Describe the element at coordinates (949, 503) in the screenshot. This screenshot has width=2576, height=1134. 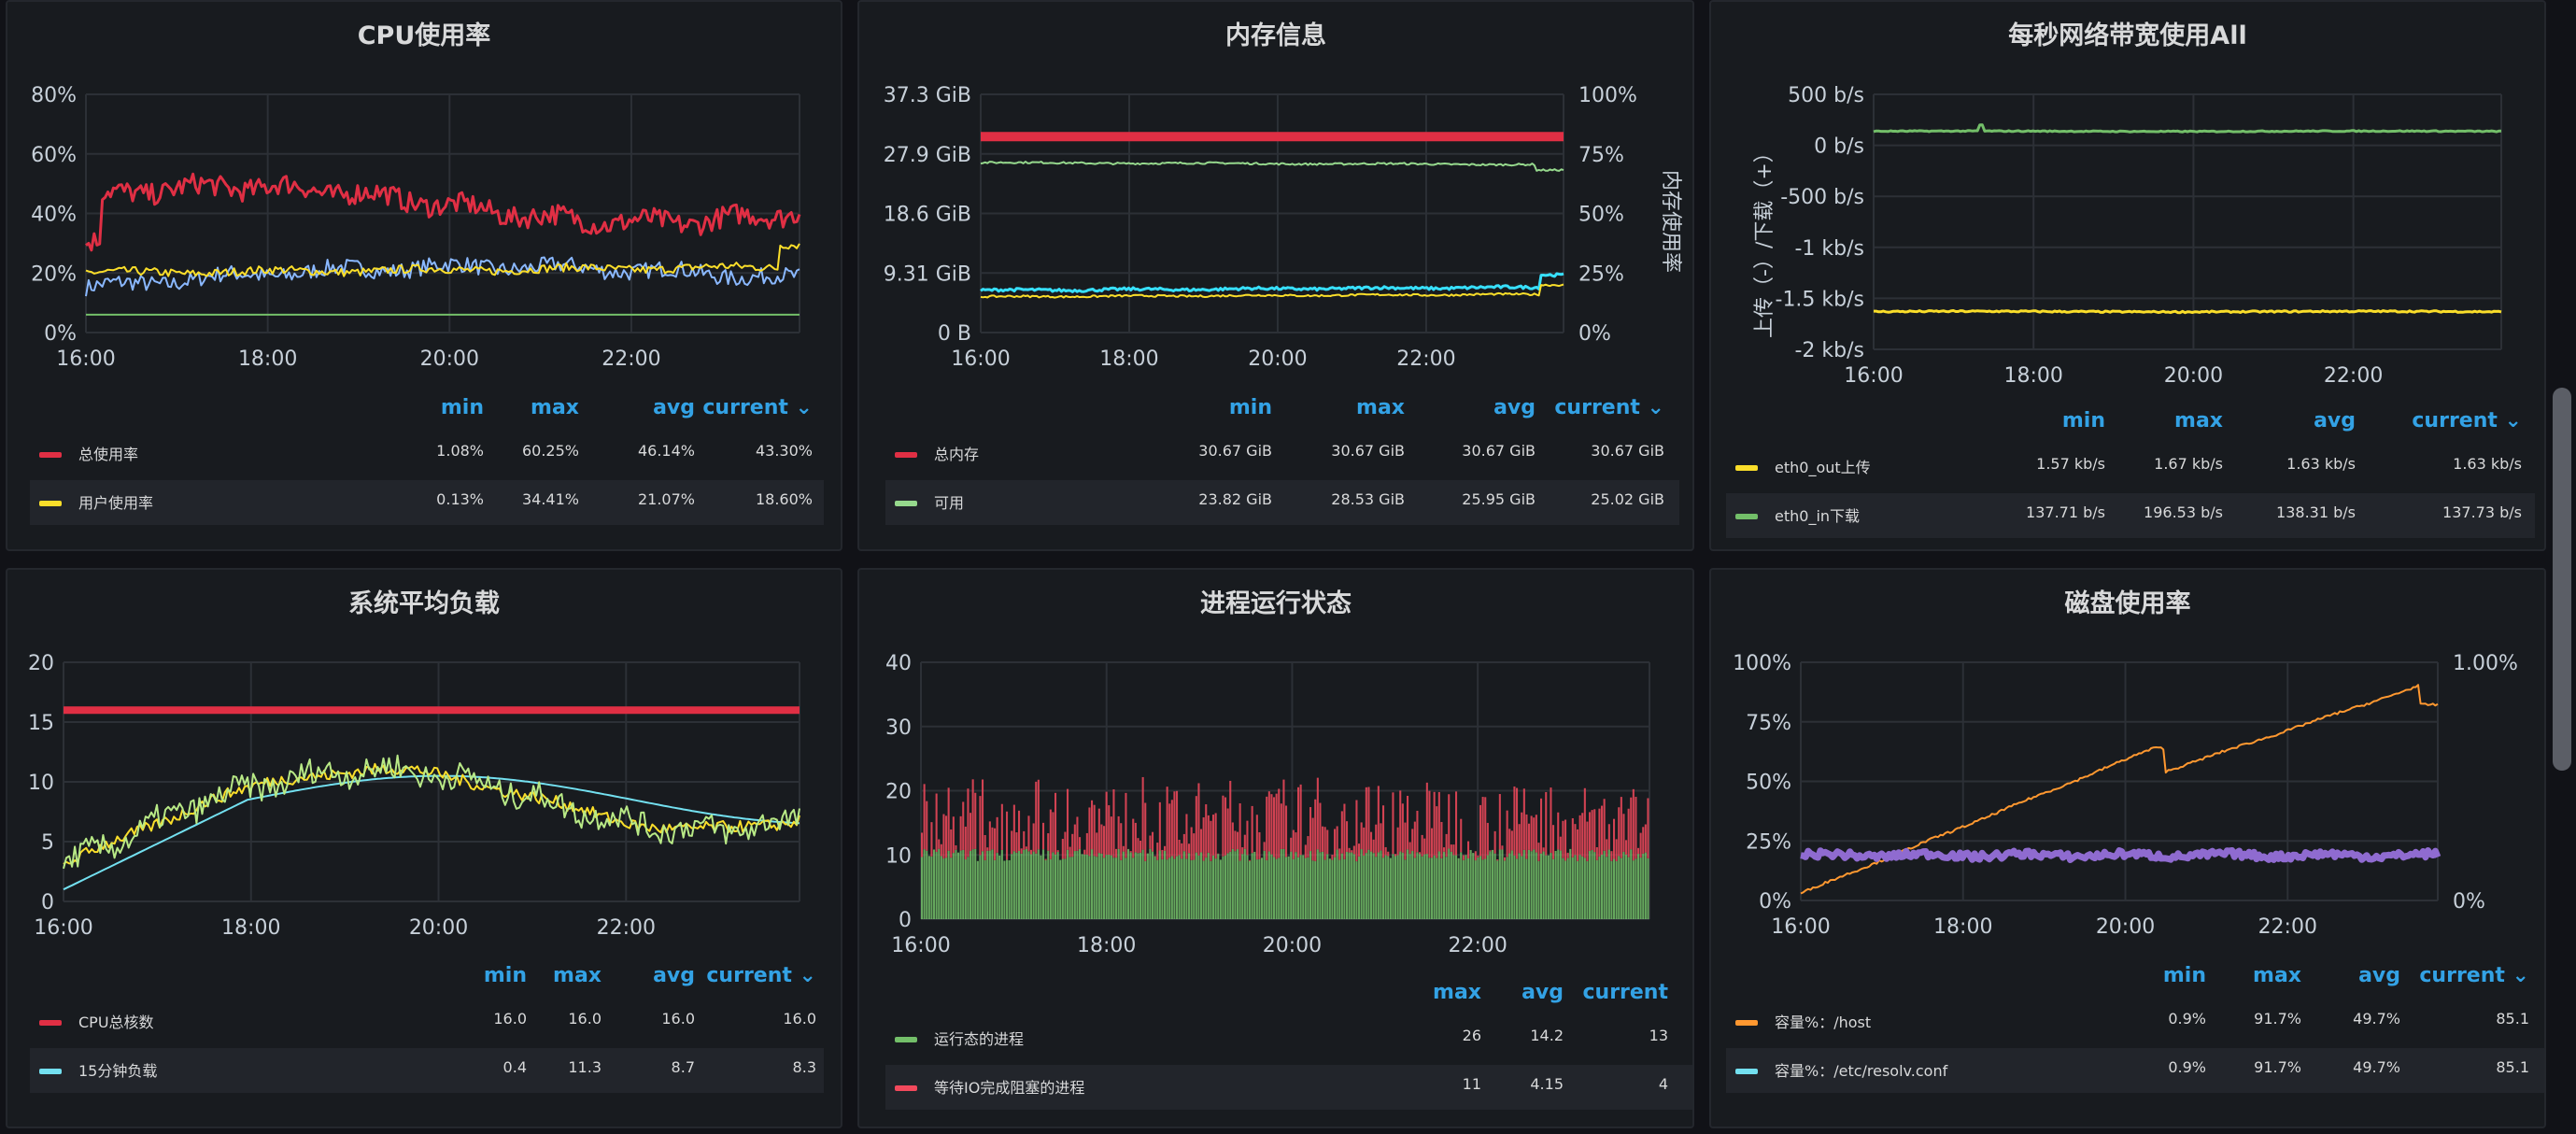
I see `legend-series-name: 可用` at that location.